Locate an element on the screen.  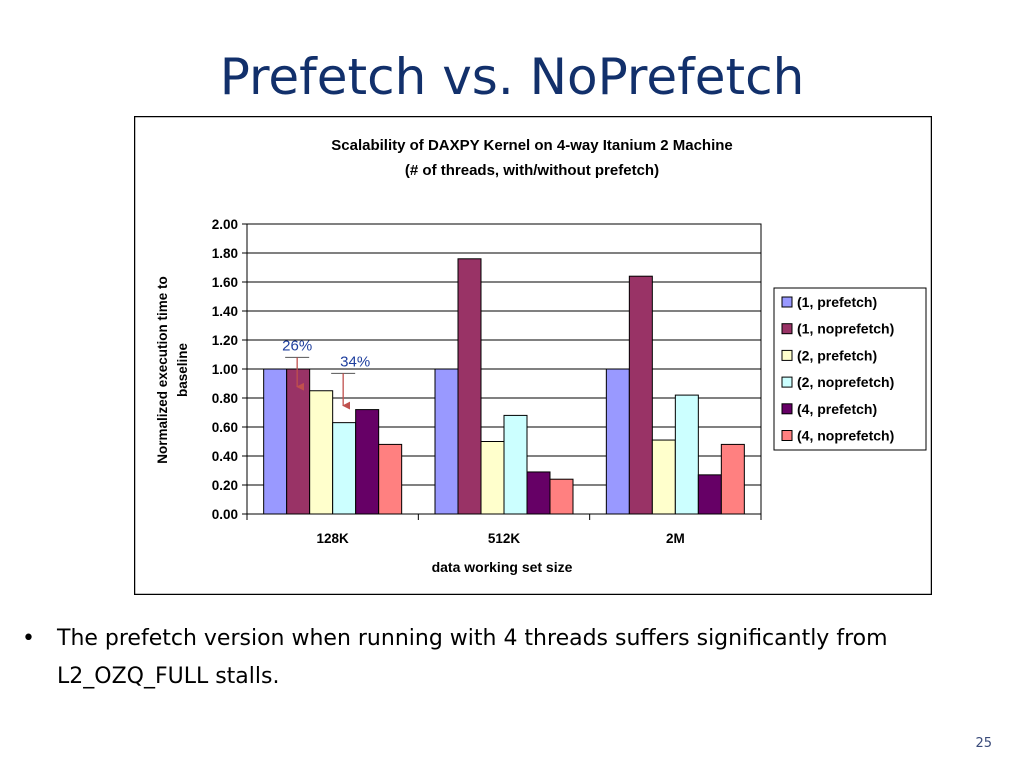
y-tick-label: 0.60 is located at coordinates (225, 427).